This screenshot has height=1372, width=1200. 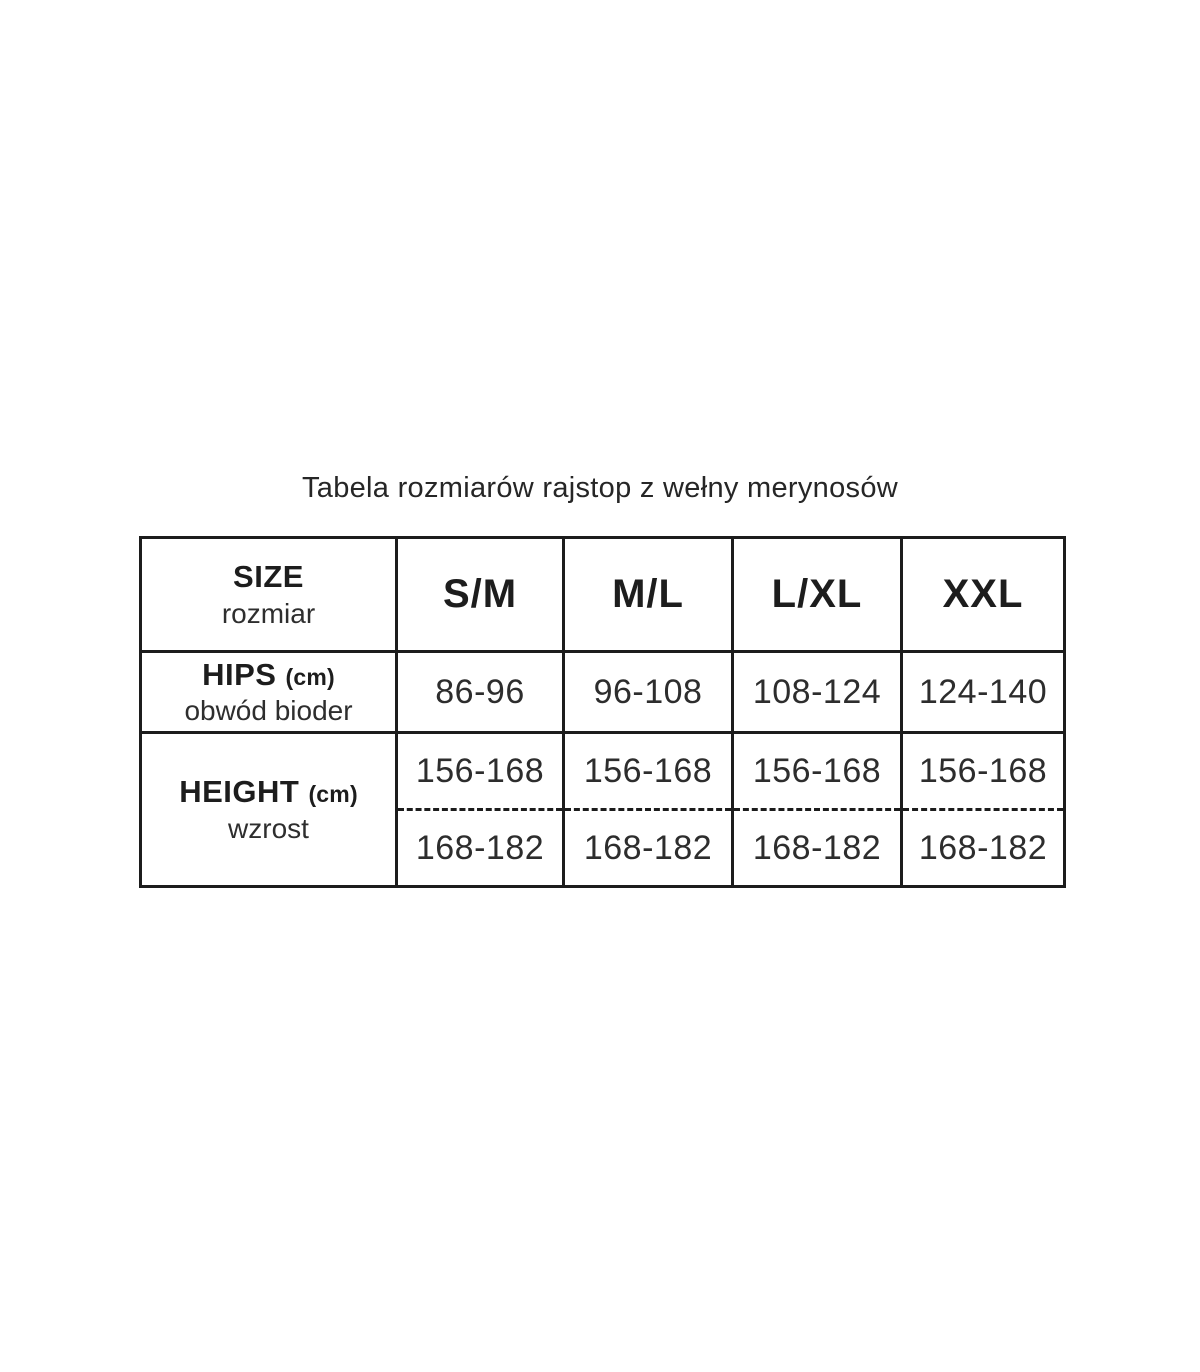 I want to click on height-label-primary: HEIGHT (cm), so click(x=268, y=792).